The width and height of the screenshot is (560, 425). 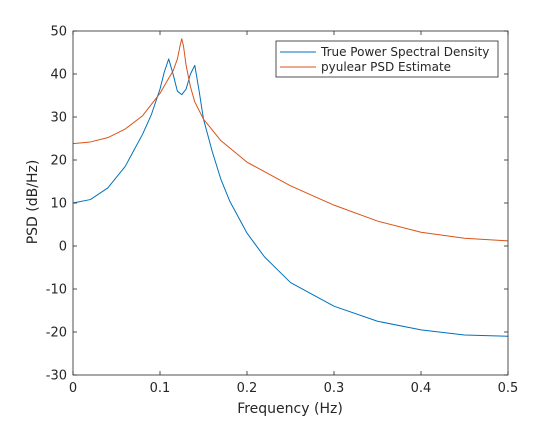 What do you see at coordinates (290, 409) in the screenshot?
I see `x-axis-label: Frequency (Hz)` at bounding box center [290, 409].